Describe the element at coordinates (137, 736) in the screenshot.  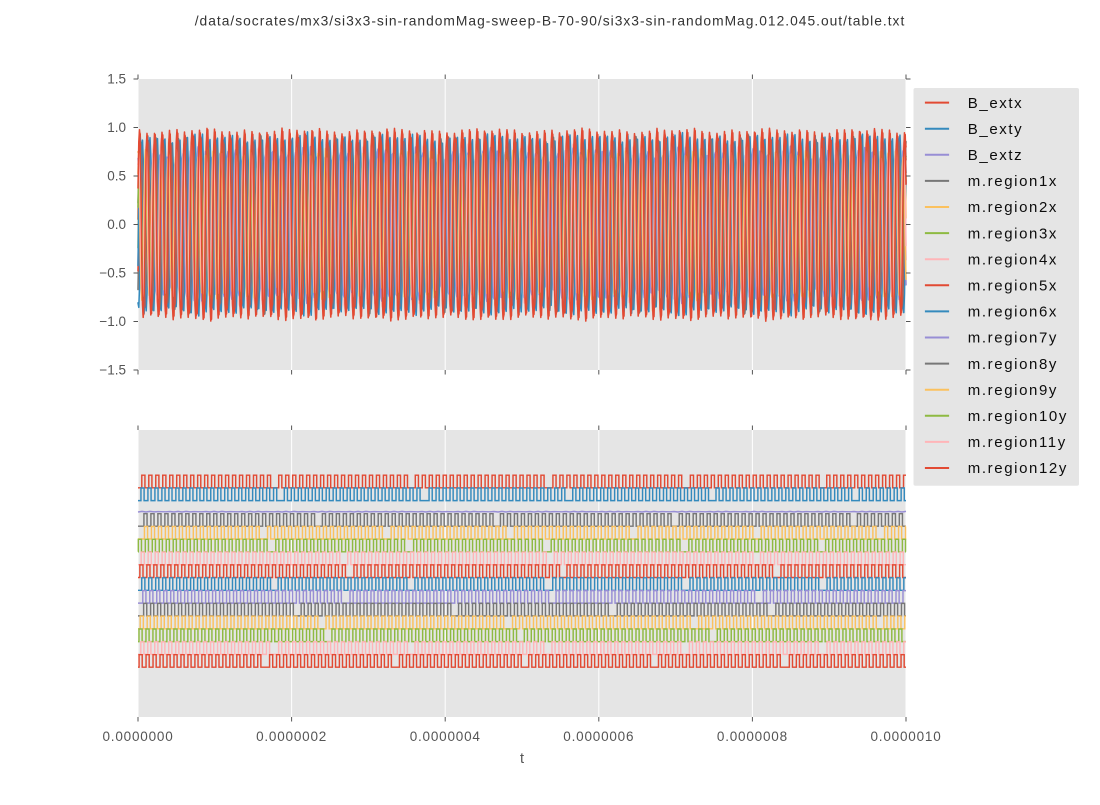
I see `svg-text: 0.0000000` at that location.